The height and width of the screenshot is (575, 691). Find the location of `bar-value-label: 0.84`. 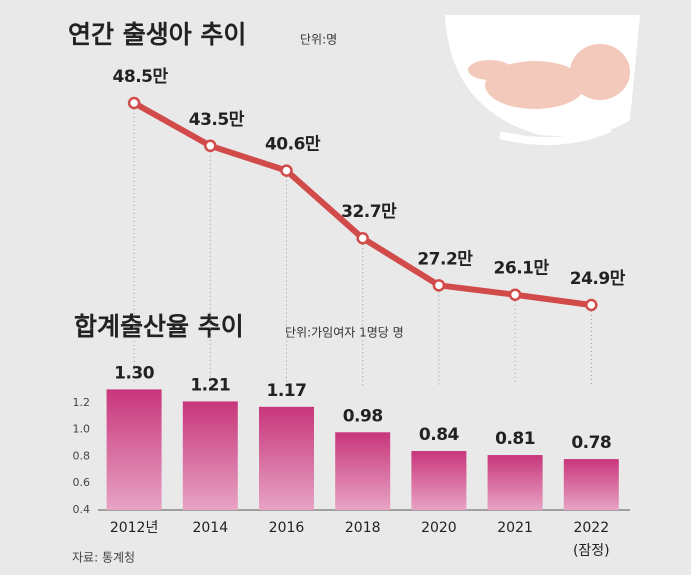

bar-value-label: 0.84 is located at coordinates (439, 435).